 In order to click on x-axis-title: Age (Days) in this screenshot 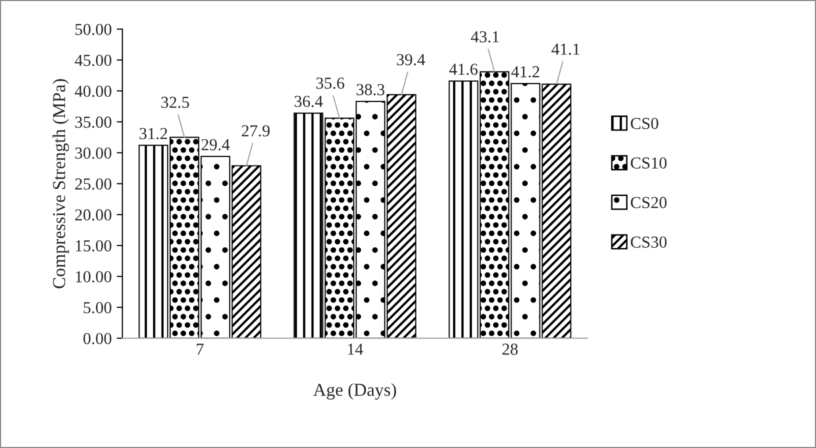, I will do `click(354, 391)`.